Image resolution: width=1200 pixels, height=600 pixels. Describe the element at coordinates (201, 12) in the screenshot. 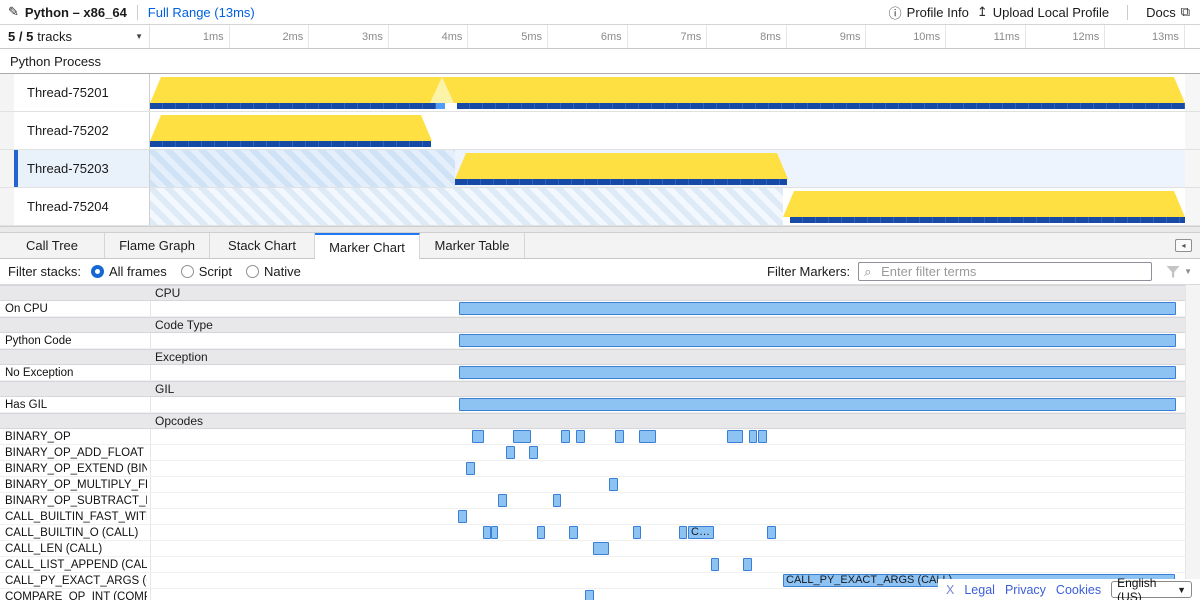

I see `full-range-link: Full Range (13ms)` at that location.